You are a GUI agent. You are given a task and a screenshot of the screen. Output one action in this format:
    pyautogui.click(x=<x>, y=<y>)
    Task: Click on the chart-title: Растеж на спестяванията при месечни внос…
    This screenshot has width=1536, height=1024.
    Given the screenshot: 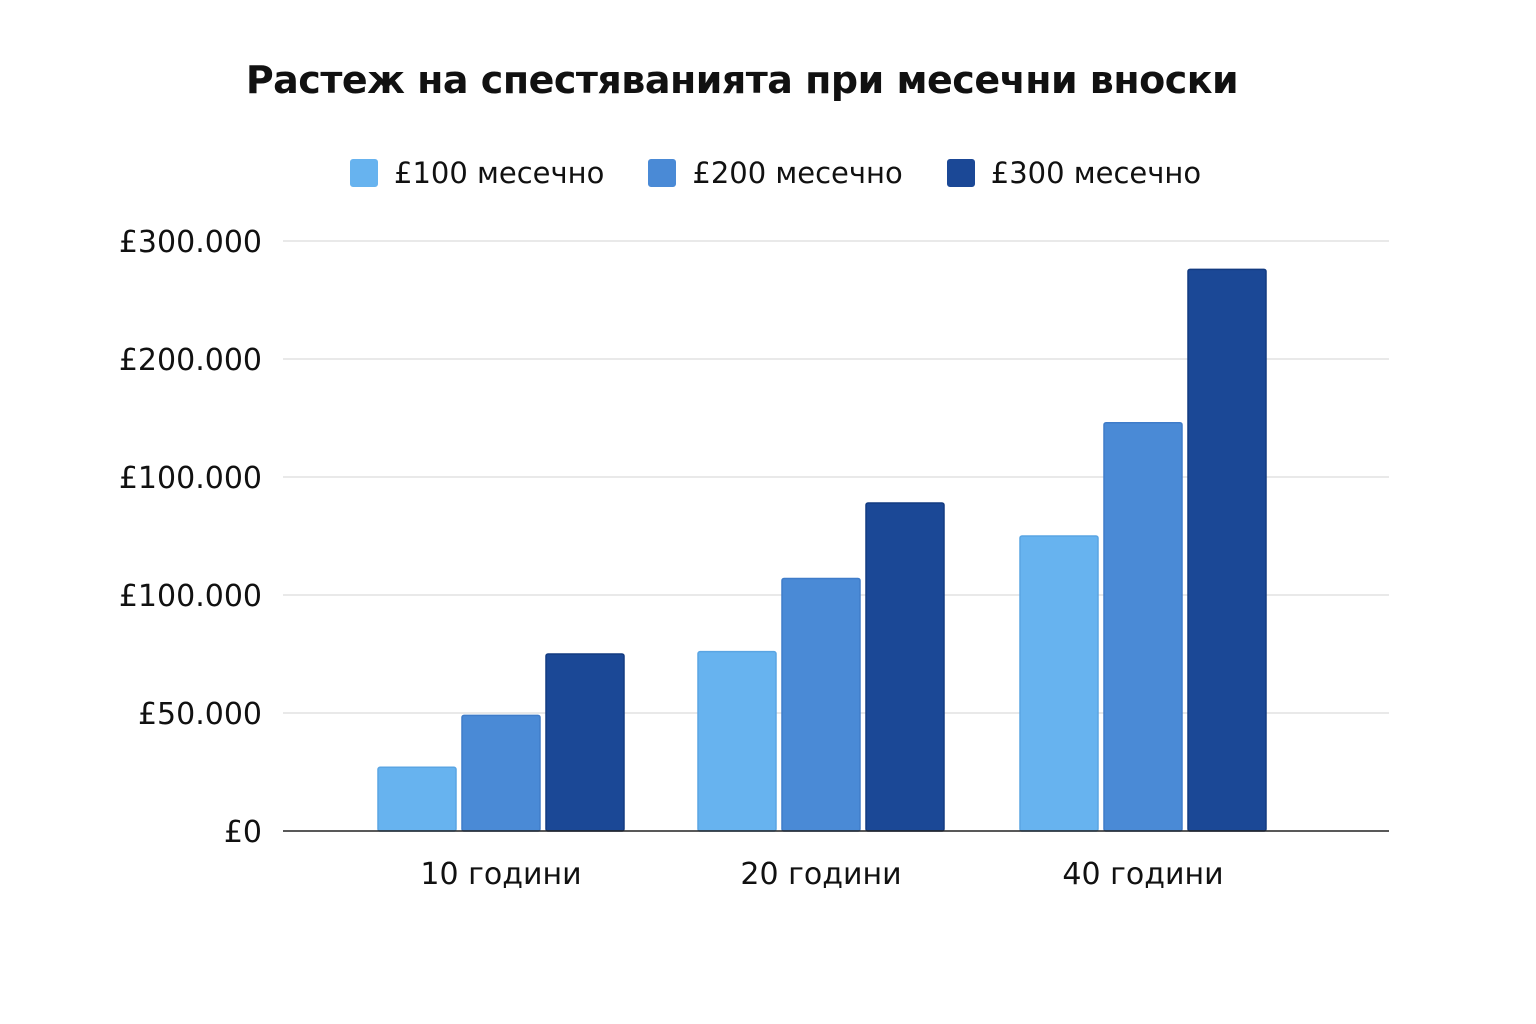 What is the action you would take?
    pyautogui.click(x=742, y=80)
    